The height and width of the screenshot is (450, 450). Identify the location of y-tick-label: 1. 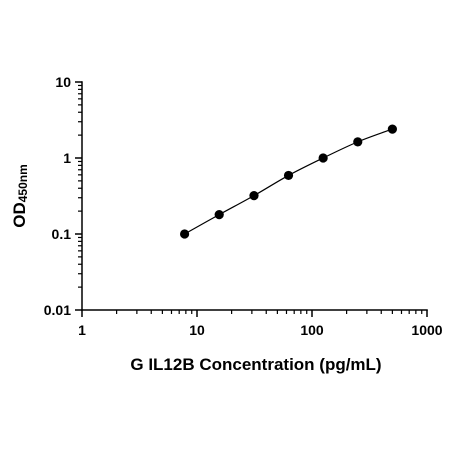
(67, 158).